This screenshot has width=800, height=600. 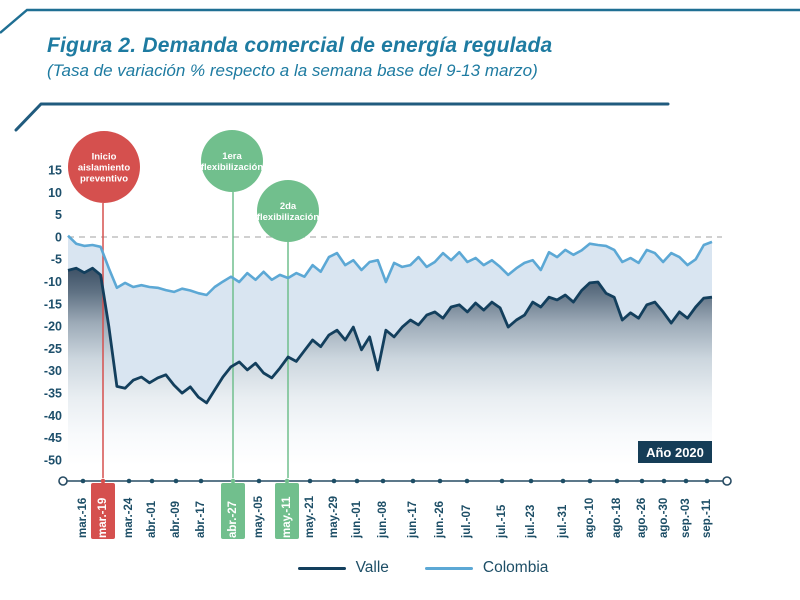 What do you see at coordinates (55, 171) in the screenshot?
I see `y-tick-label: 15` at bounding box center [55, 171].